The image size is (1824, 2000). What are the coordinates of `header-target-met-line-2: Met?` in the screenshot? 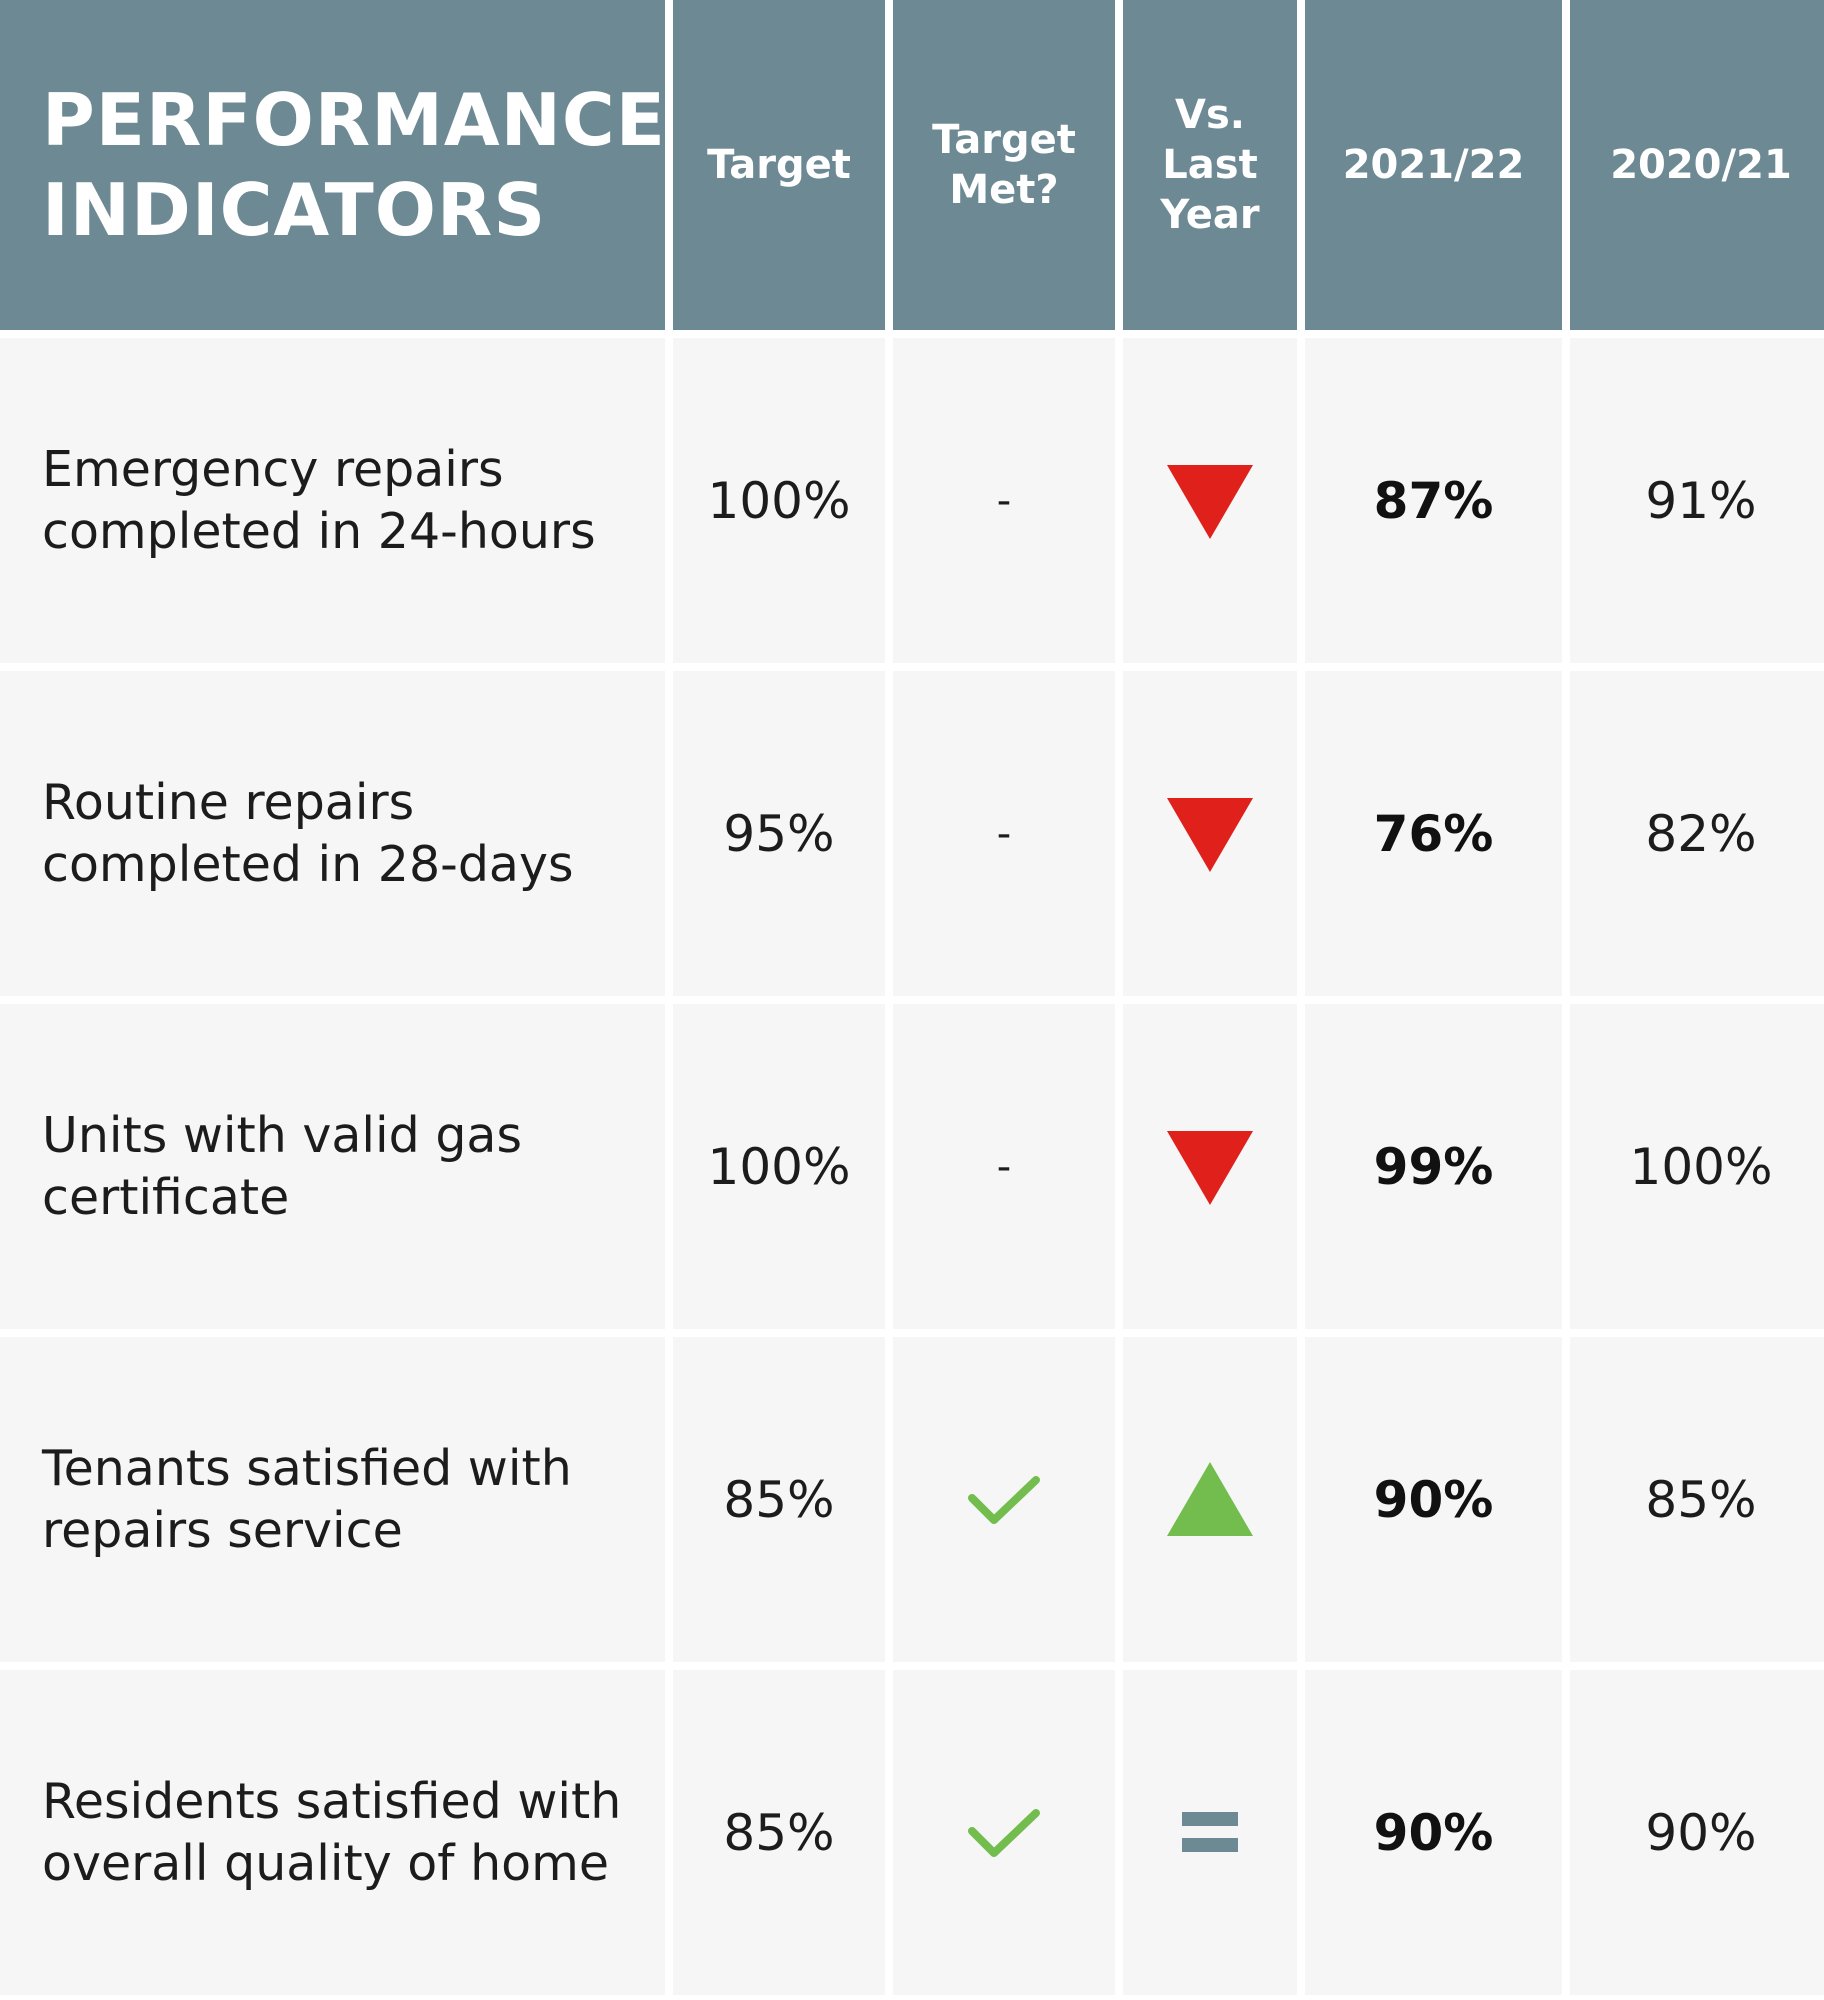 It's located at (1004, 190).